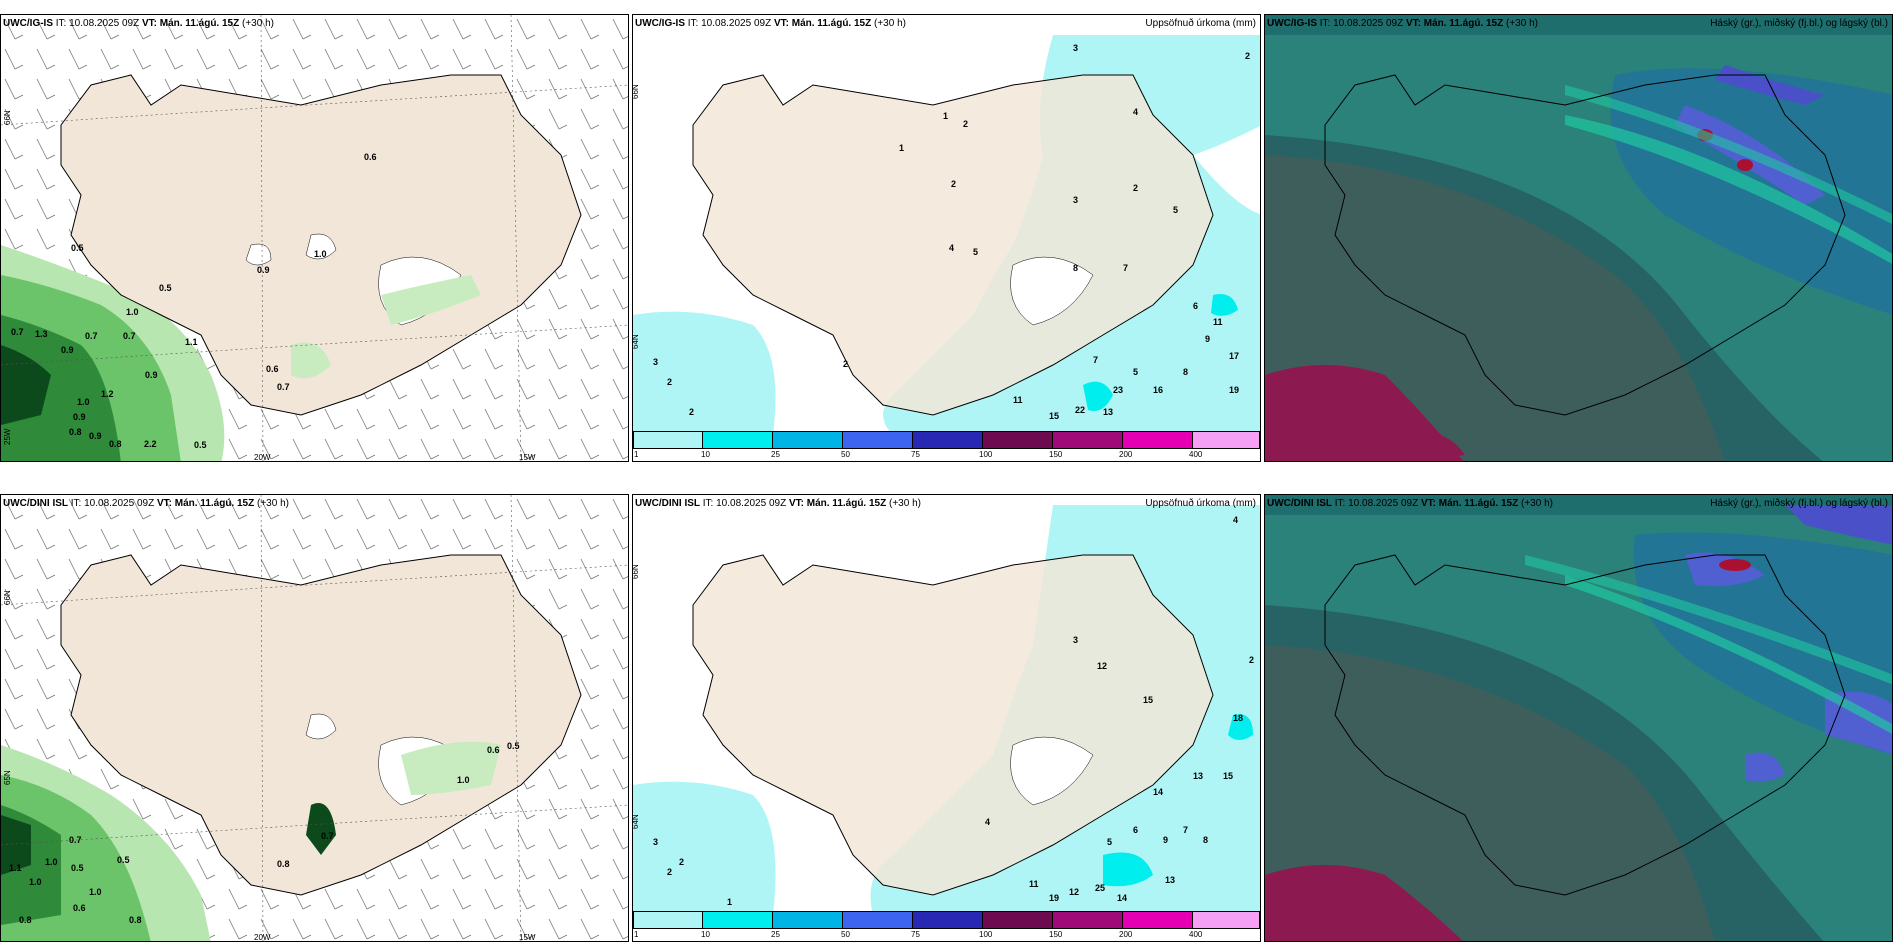  Describe the element at coordinates (150, 444) in the screenshot. I see `value-label: 2.2` at that location.